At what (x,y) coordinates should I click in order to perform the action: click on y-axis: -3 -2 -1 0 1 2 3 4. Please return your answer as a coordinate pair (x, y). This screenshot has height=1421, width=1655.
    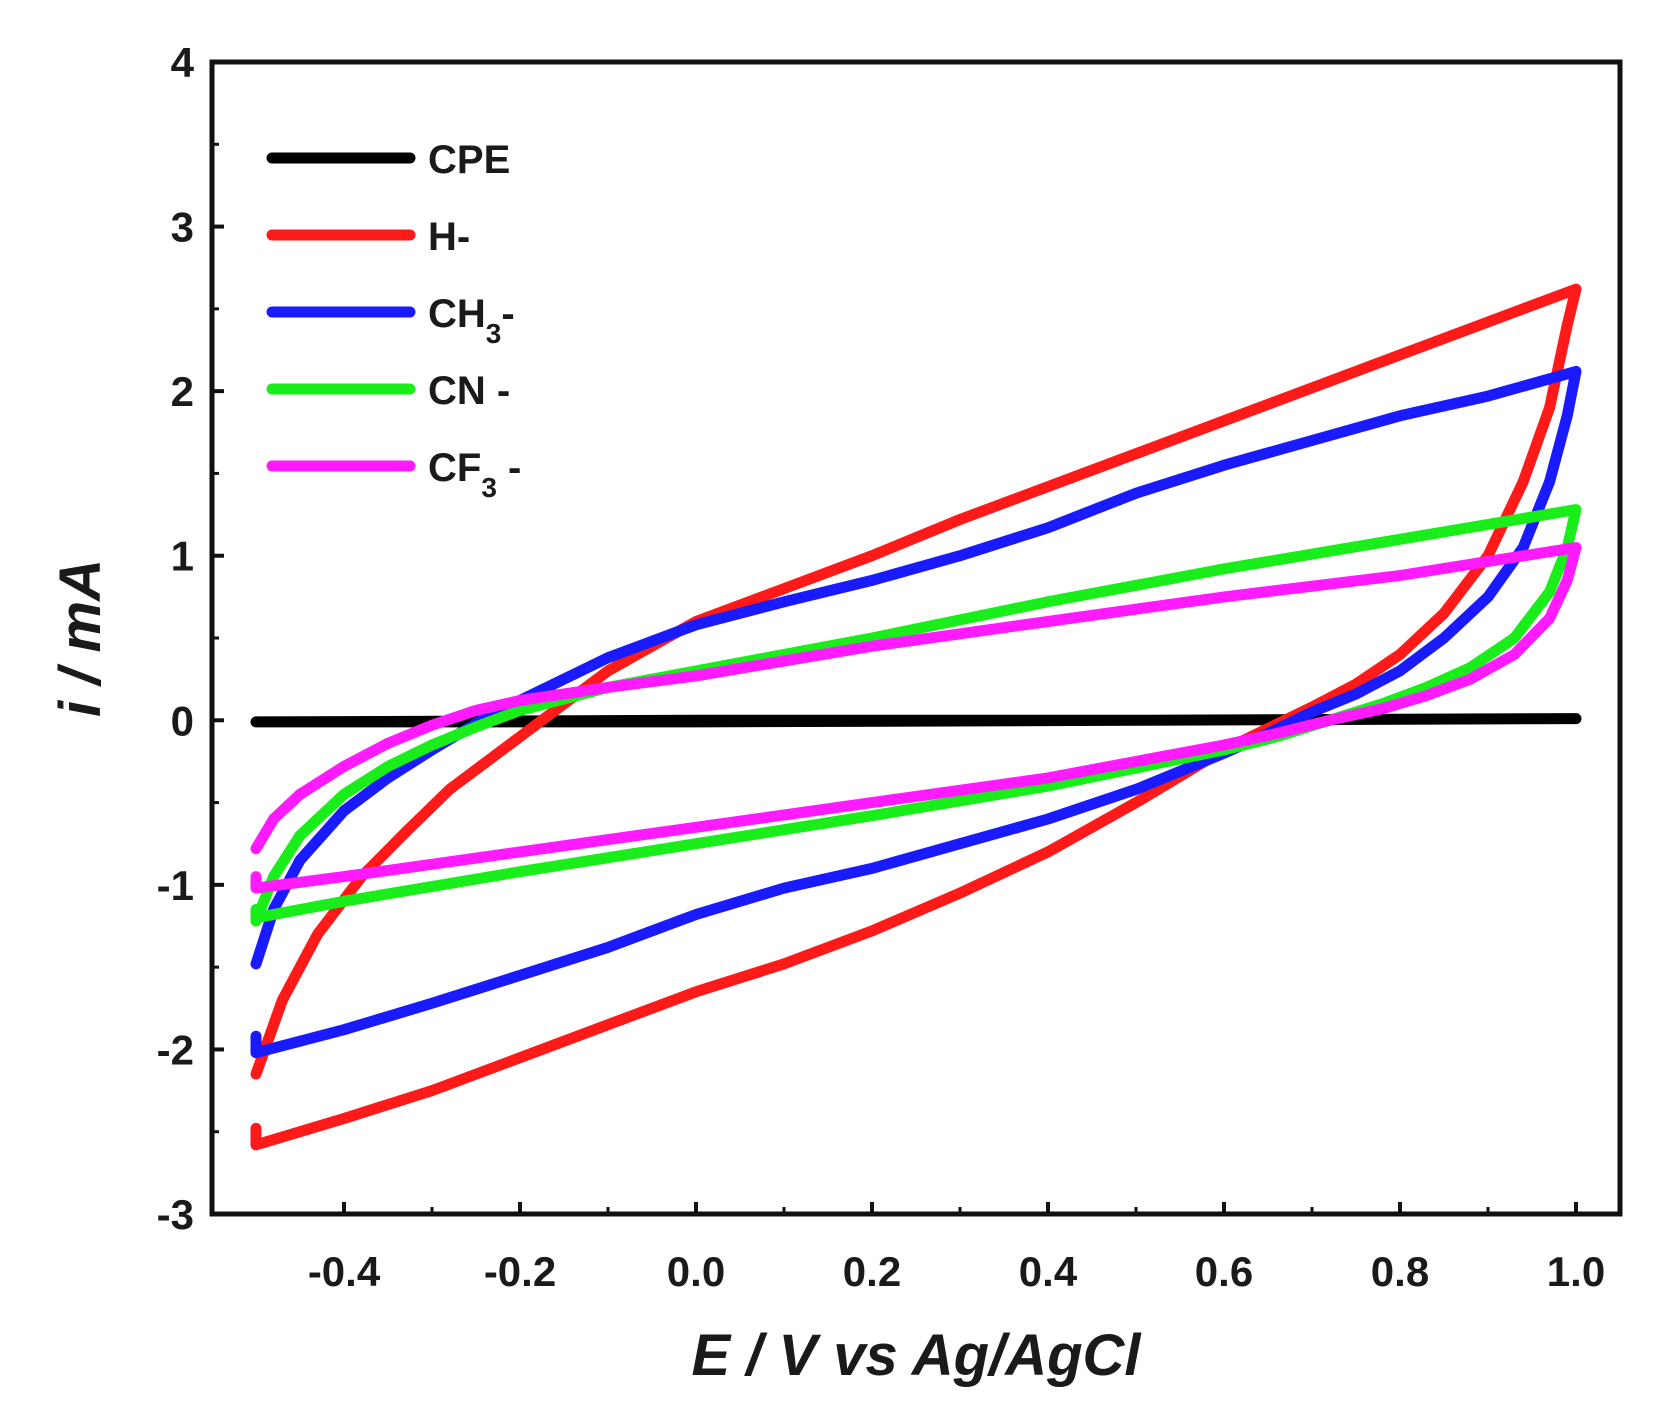
    Looking at the image, I should click on (190, 638).